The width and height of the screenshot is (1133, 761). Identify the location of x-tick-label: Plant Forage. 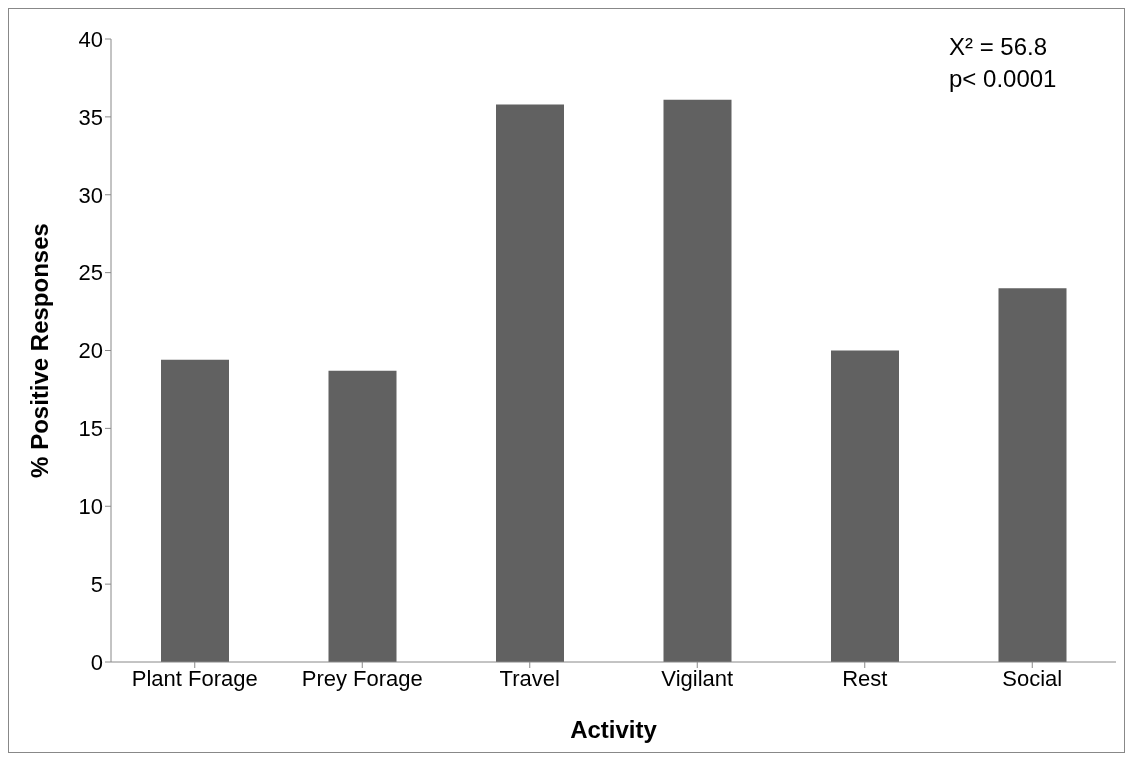
(194, 678).